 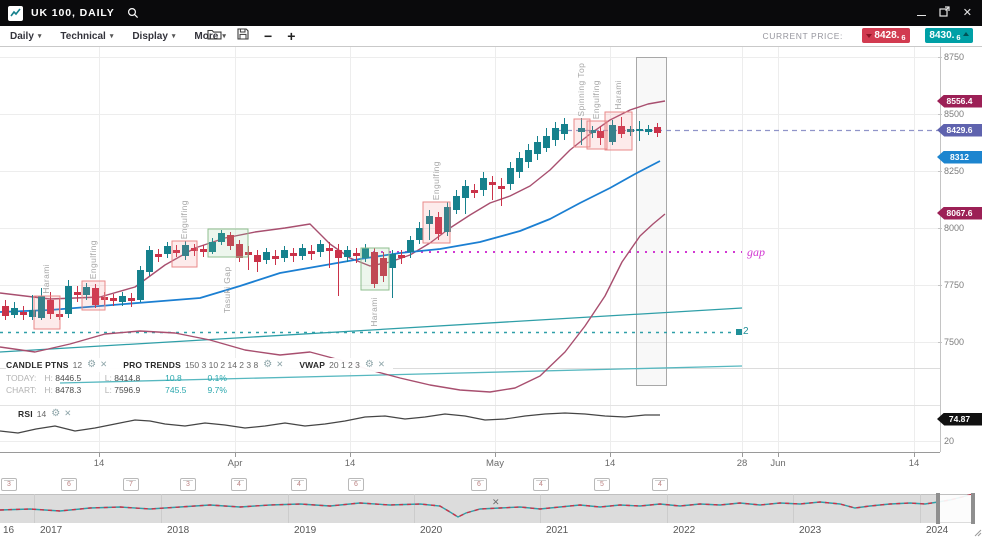 I want to click on navigator-series-down, so click(x=487, y=505).